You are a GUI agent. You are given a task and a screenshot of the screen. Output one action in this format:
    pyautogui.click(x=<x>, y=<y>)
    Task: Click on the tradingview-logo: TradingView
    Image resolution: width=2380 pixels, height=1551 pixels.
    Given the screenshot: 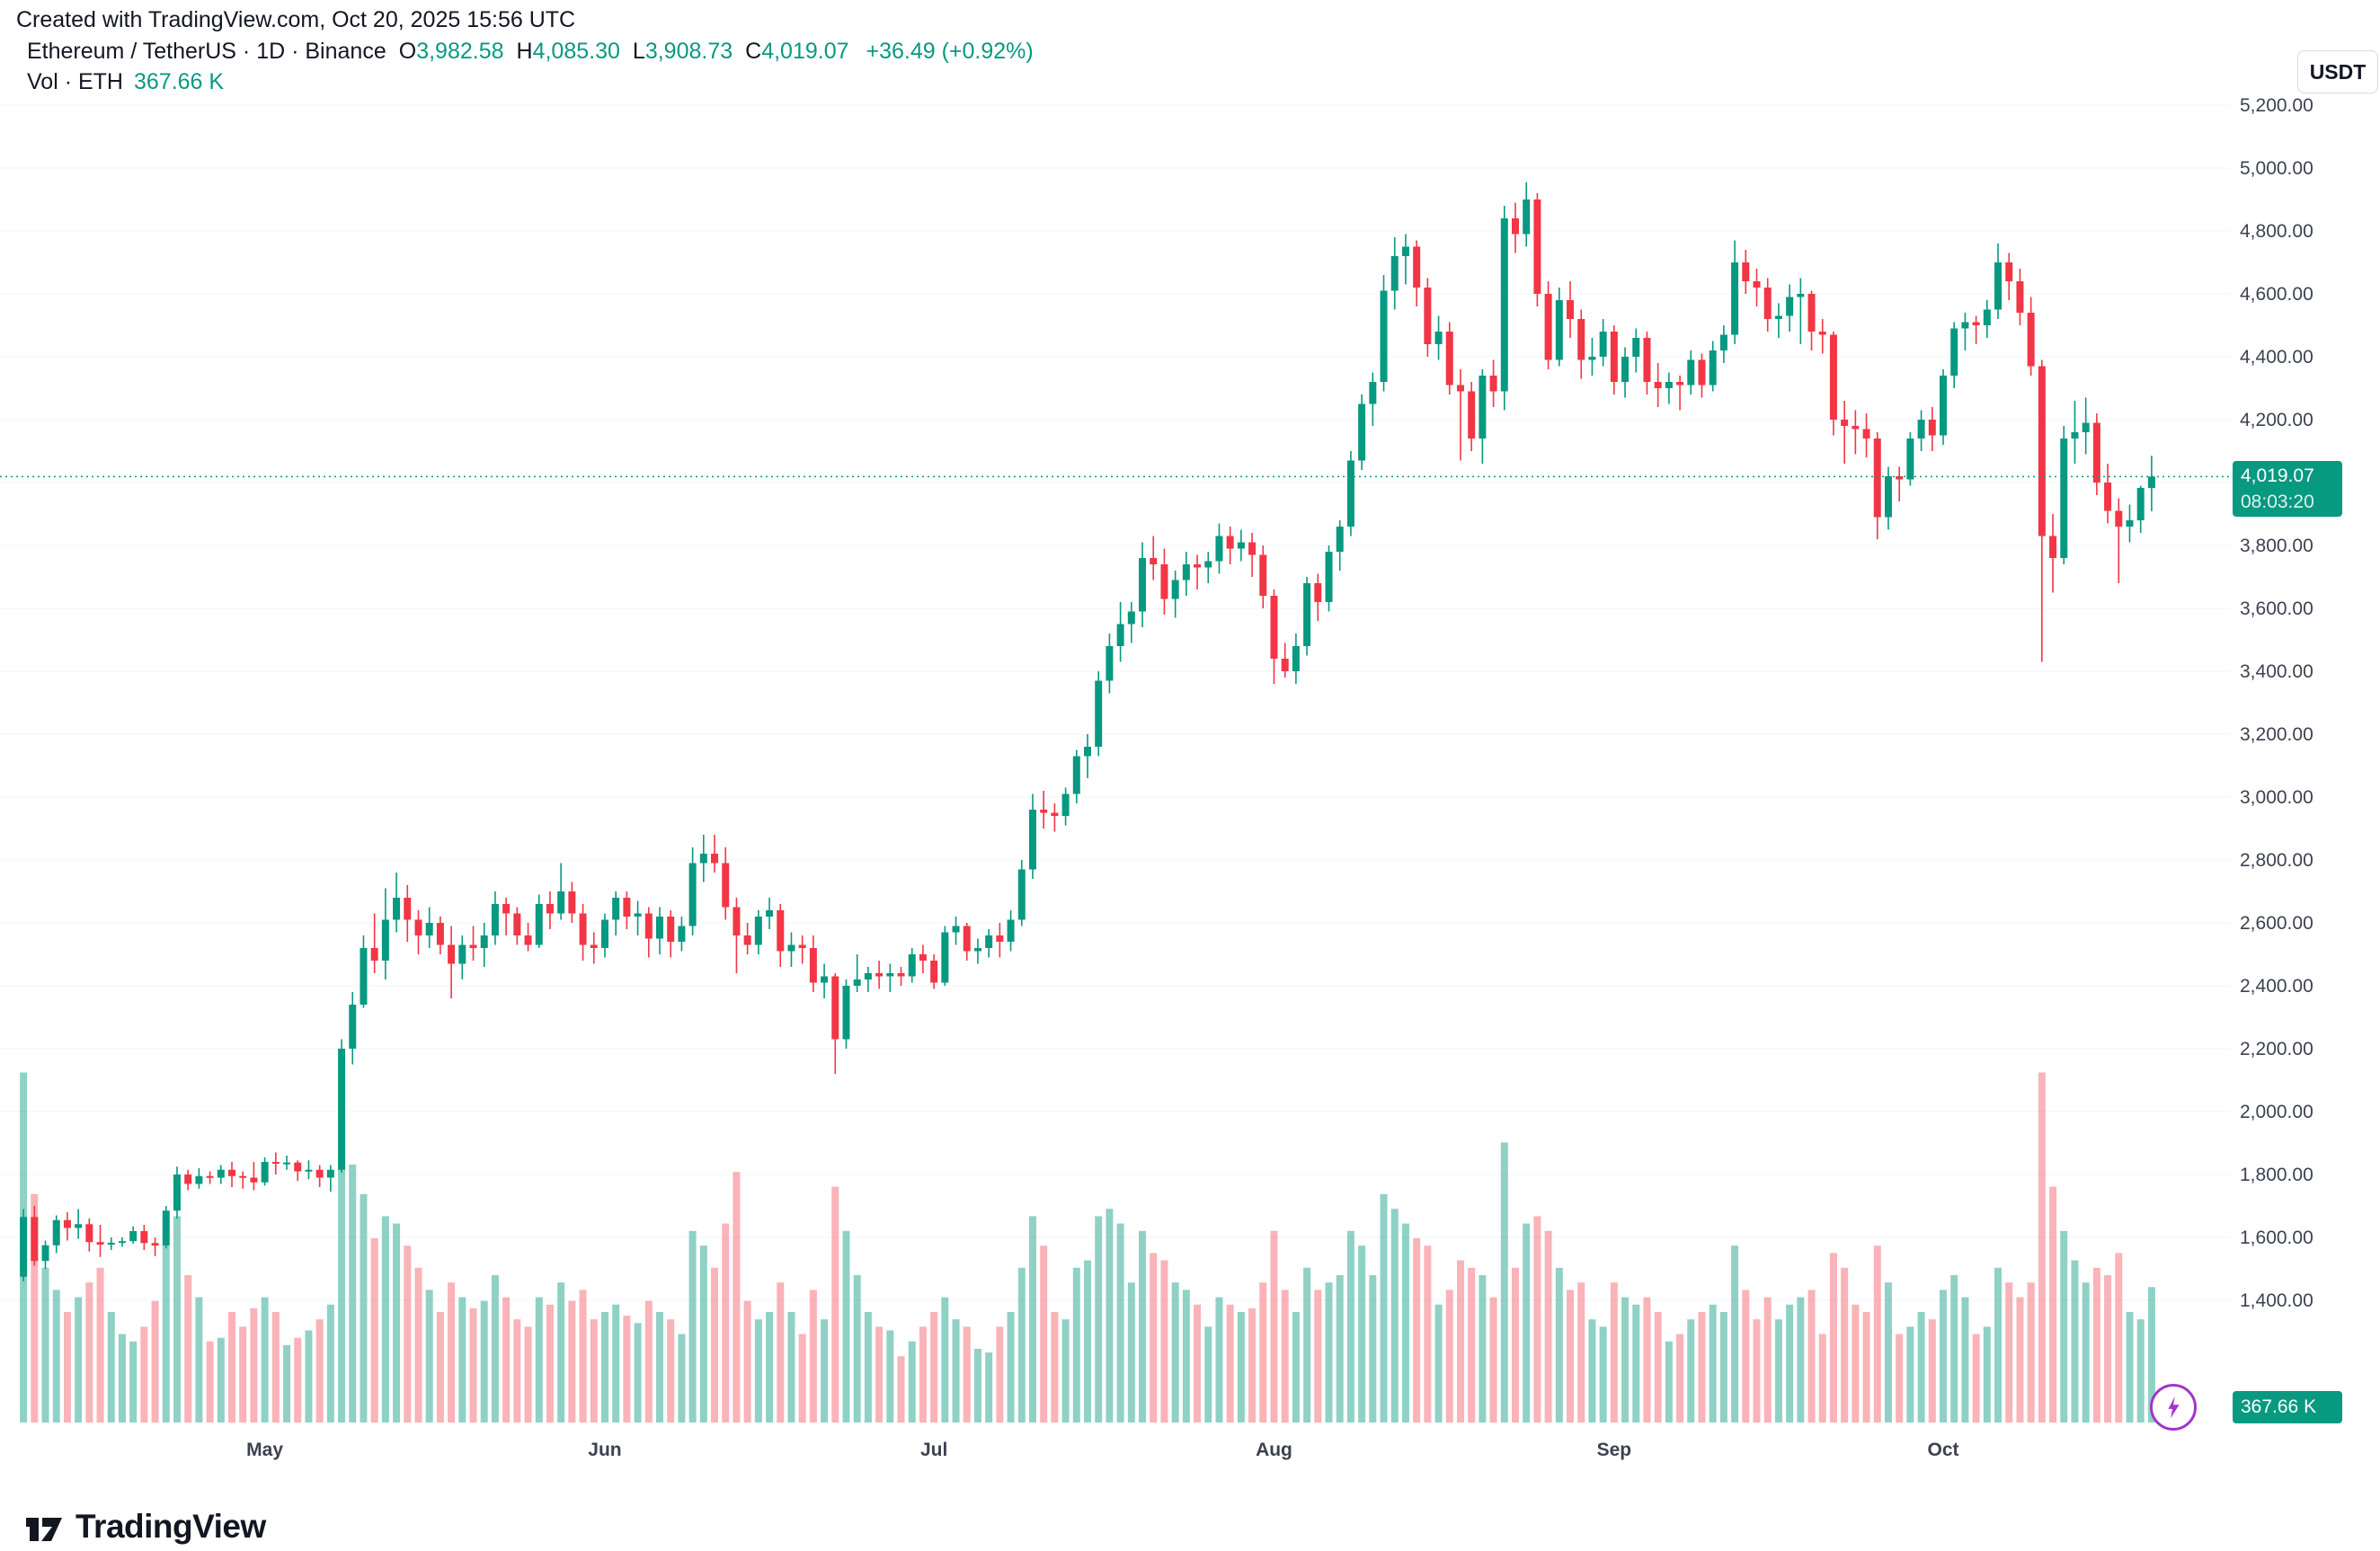 What is the action you would take?
    pyautogui.click(x=144, y=1526)
    